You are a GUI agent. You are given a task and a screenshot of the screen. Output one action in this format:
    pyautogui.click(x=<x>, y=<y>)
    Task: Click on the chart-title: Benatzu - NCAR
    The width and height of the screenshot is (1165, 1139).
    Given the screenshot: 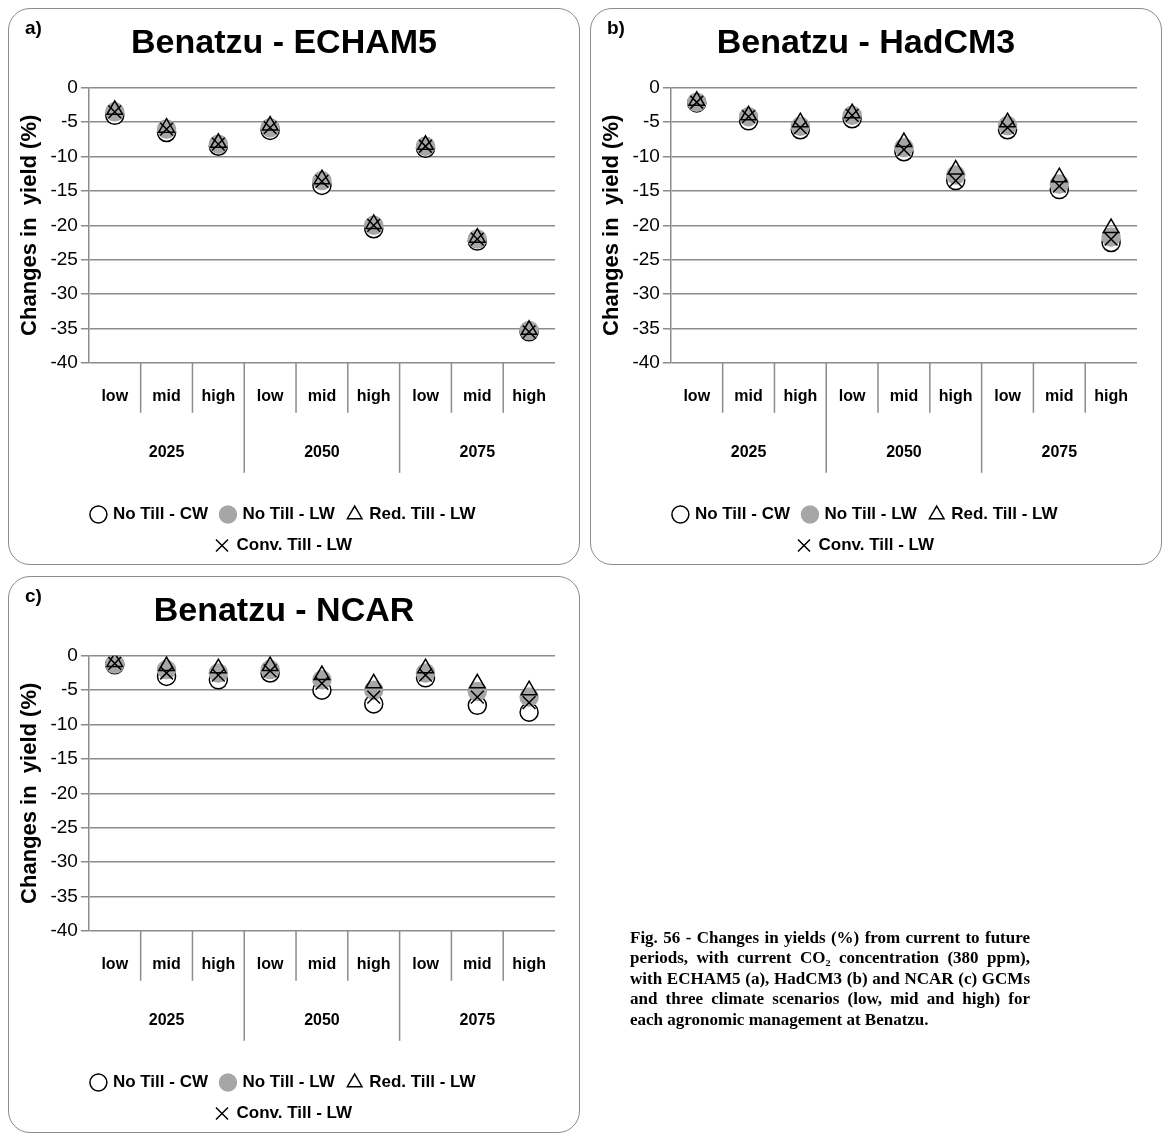 What is the action you would take?
    pyautogui.click(x=284, y=608)
    